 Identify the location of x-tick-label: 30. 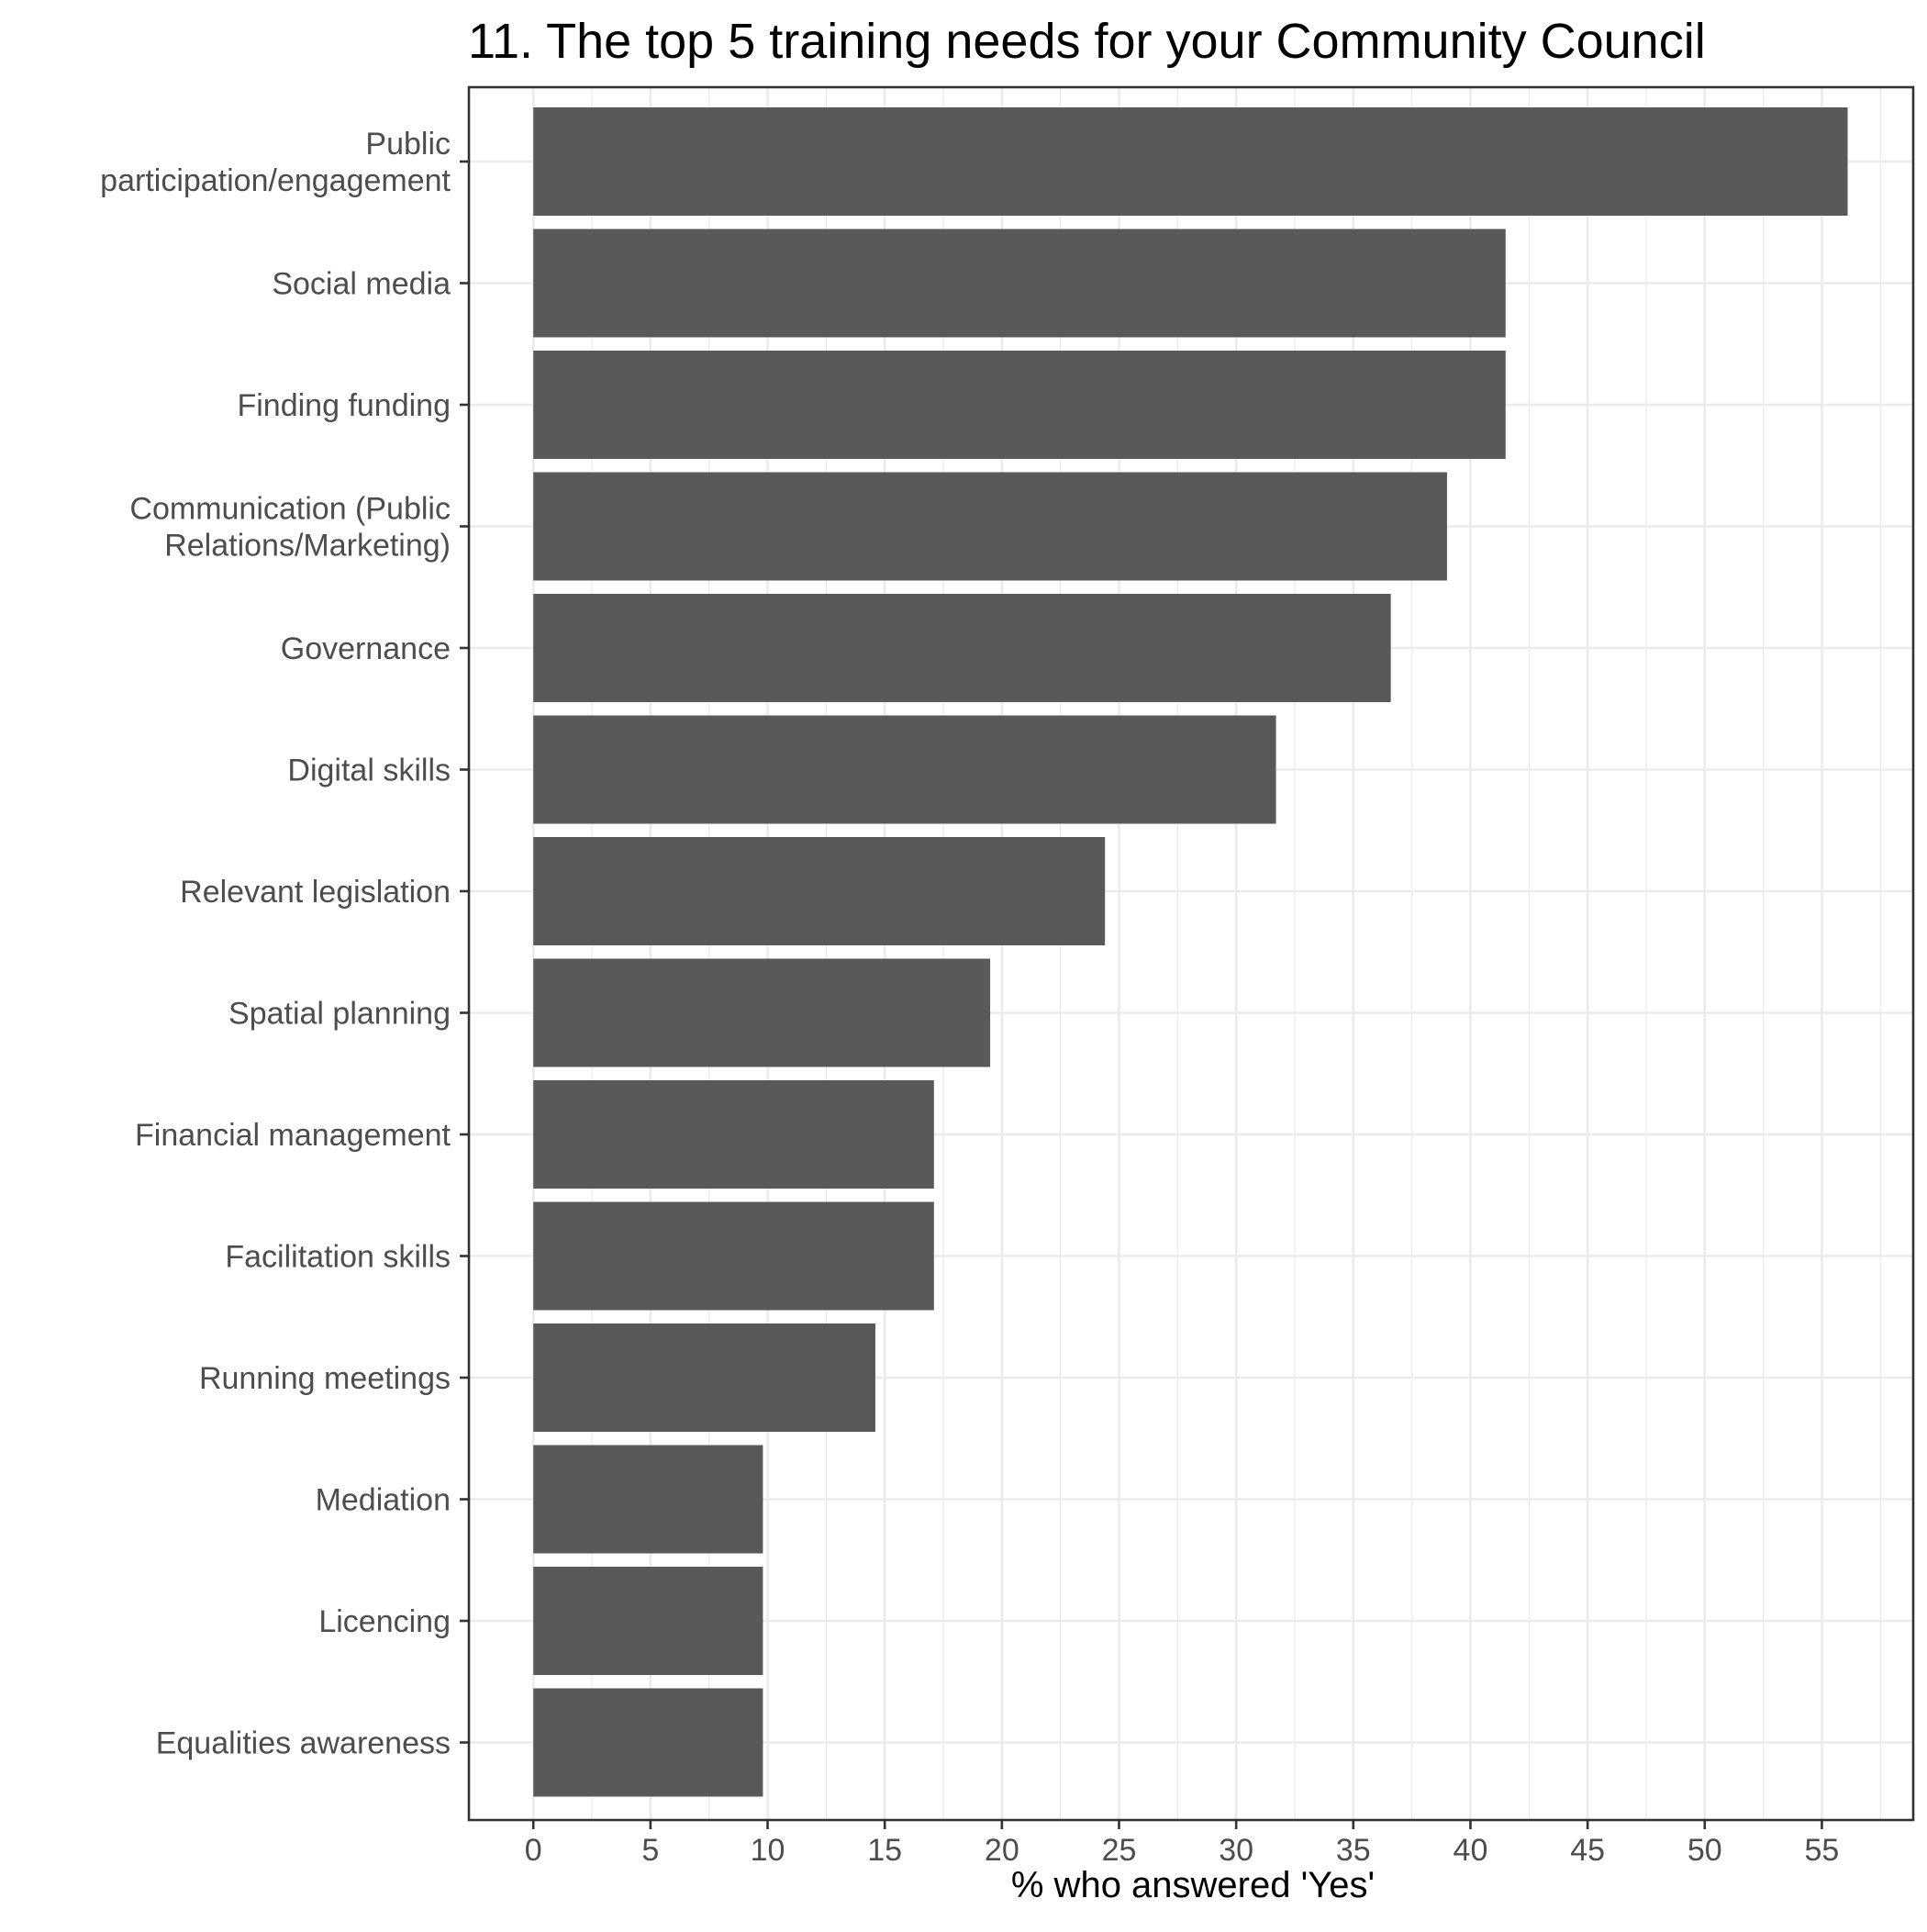
(1236, 1851).